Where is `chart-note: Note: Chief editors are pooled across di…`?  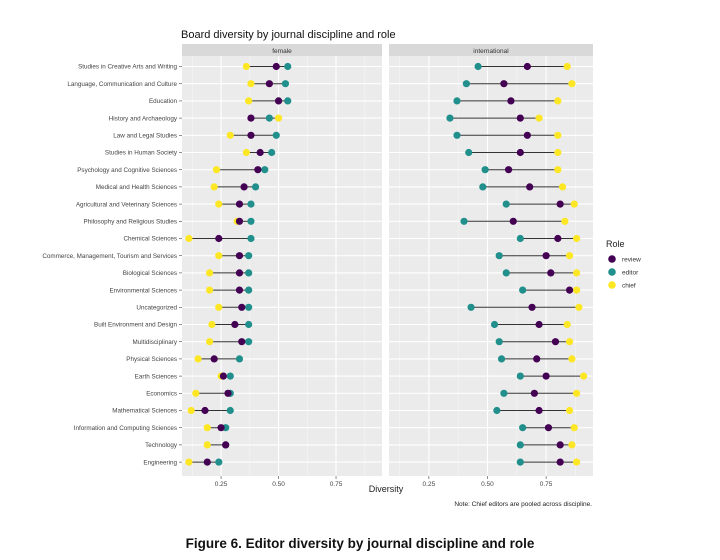 chart-note: Note: Chief editors are pooled across di… is located at coordinates (523, 504).